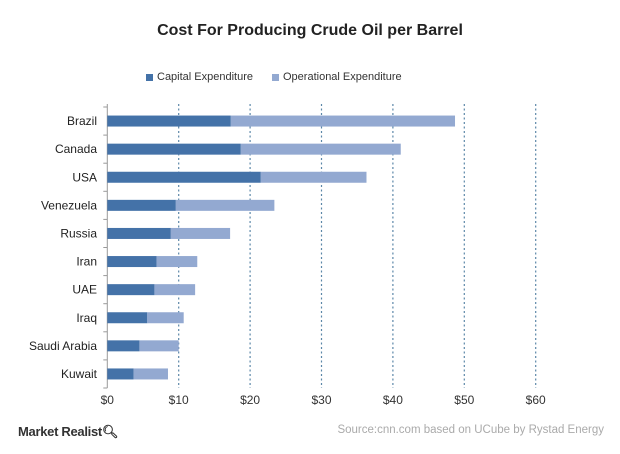 The height and width of the screenshot is (454, 620). What do you see at coordinates (393, 400) in the screenshot?
I see `x-tick-label: $40` at bounding box center [393, 400].